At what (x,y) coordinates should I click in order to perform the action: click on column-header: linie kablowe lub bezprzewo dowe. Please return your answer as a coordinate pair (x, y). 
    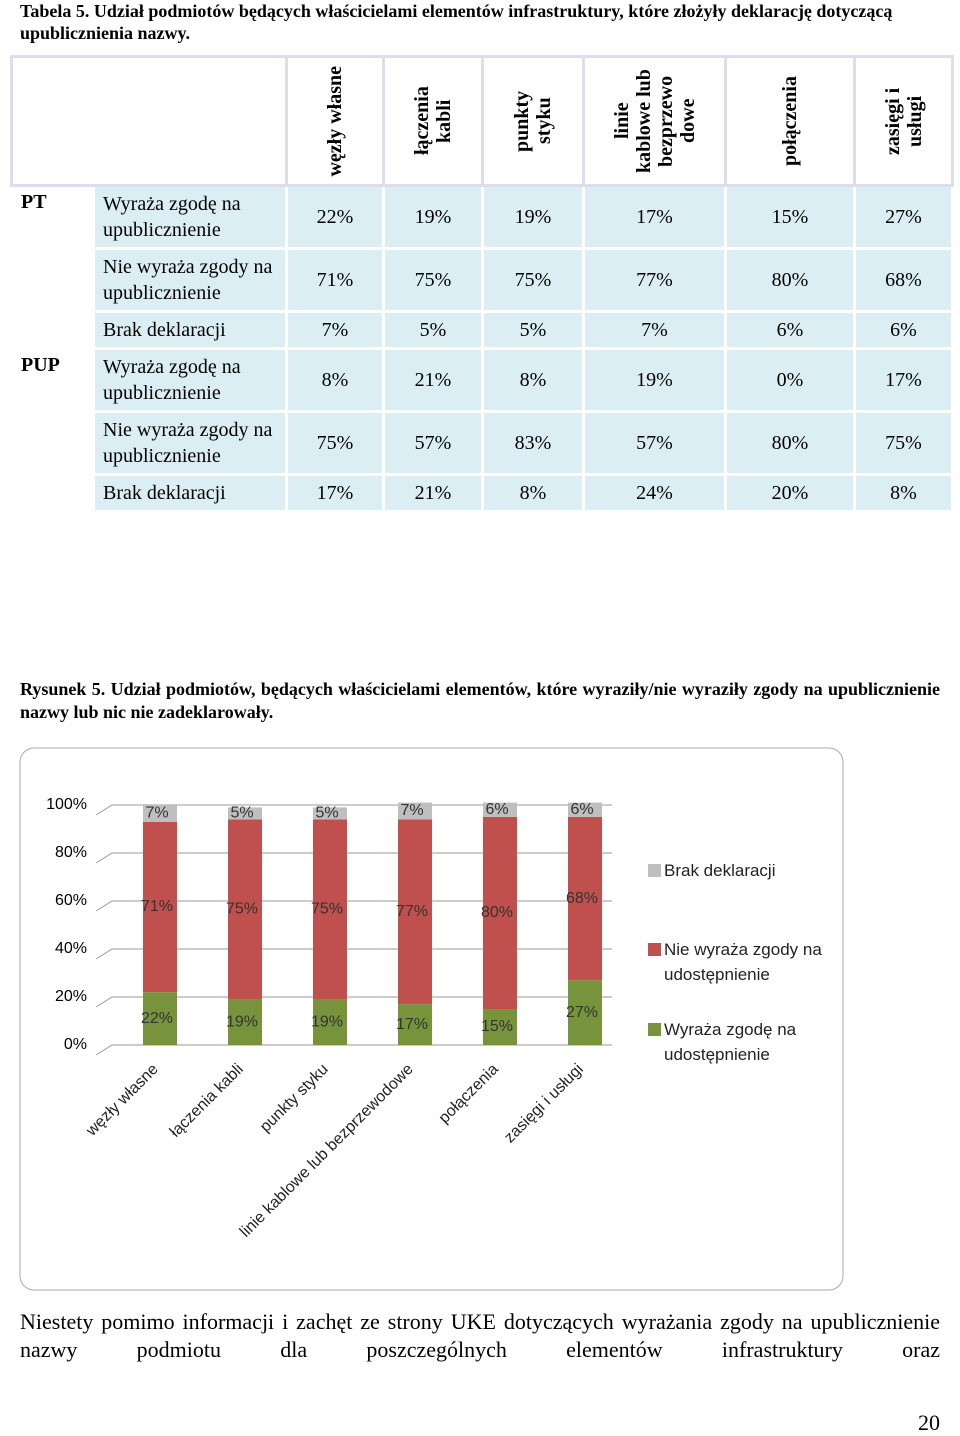
    Looking at the image, I should click on (654, 121).